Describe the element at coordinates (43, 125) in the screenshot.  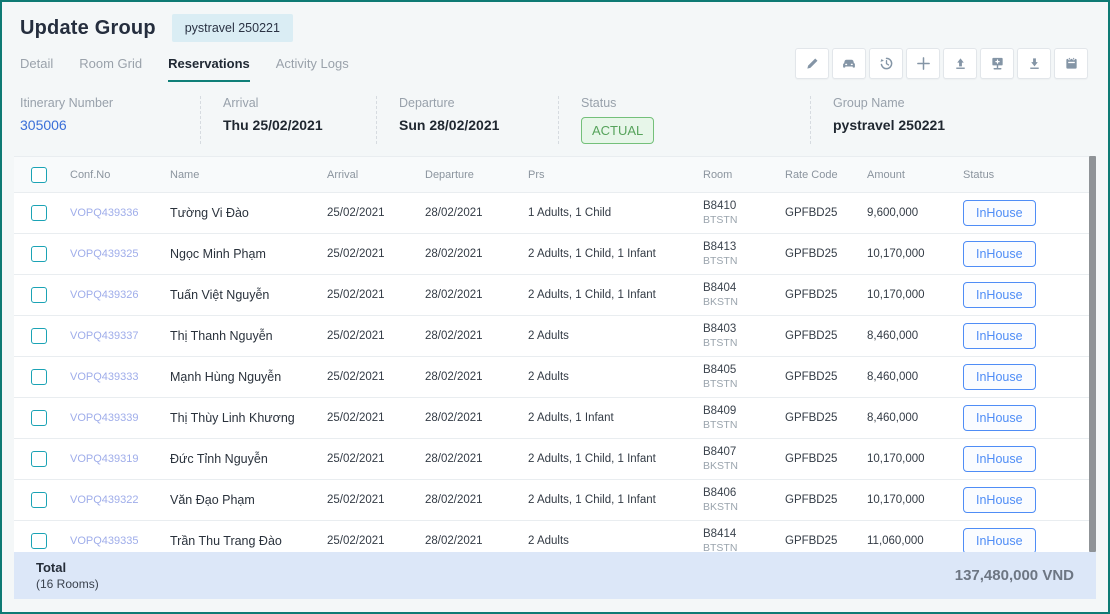
I see `itinerary-number-link: 305006` at that location.